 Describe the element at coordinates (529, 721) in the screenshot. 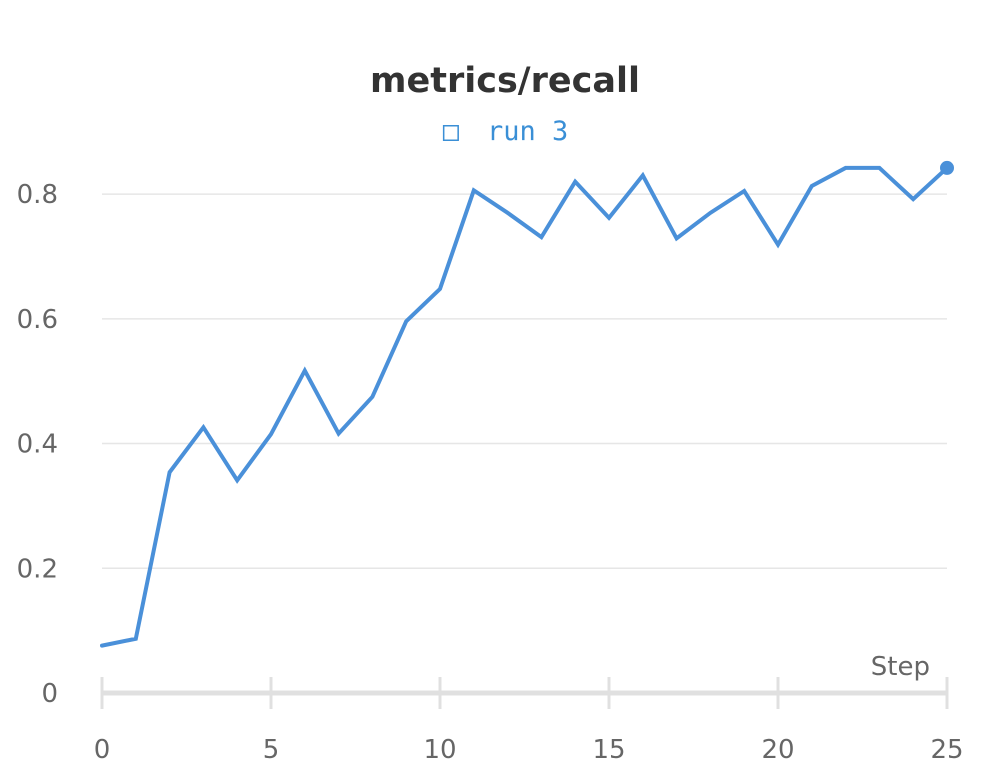

I see `x-axis: 0 5 10 15 20 25` at that location.